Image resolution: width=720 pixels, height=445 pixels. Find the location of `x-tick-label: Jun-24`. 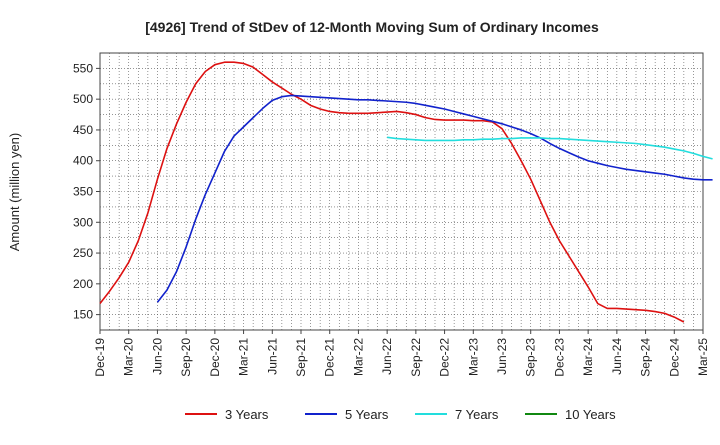

x-tick-label: Jun-24 is located at coordinates (617, 356).